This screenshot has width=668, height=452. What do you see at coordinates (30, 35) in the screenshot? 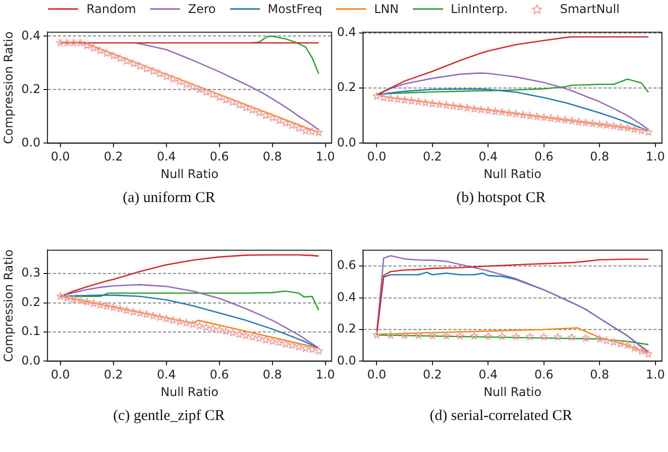
I see `y-tick-label: 0.4` at bounding box center [30, 35].